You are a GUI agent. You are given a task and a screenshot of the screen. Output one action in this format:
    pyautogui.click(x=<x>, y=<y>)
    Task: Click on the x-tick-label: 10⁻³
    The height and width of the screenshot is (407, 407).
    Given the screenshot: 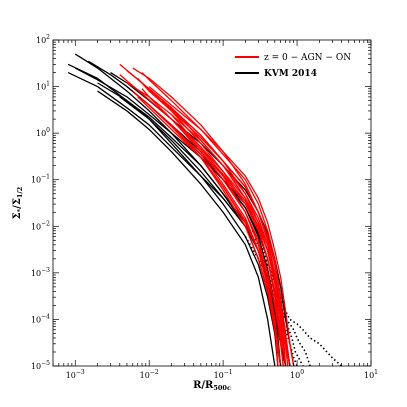 What is the action you would take?
    pyautogui.click(x=75, y=374)
    